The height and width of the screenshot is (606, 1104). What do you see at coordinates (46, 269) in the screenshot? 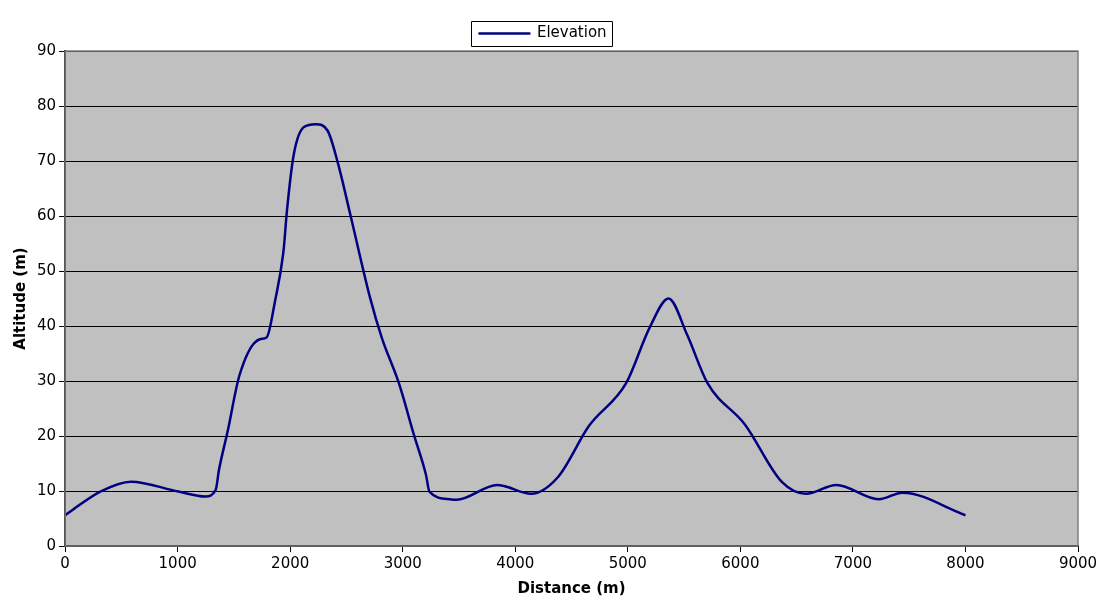
I see `y-tick-label: 50` at bounding box center [46, 269].